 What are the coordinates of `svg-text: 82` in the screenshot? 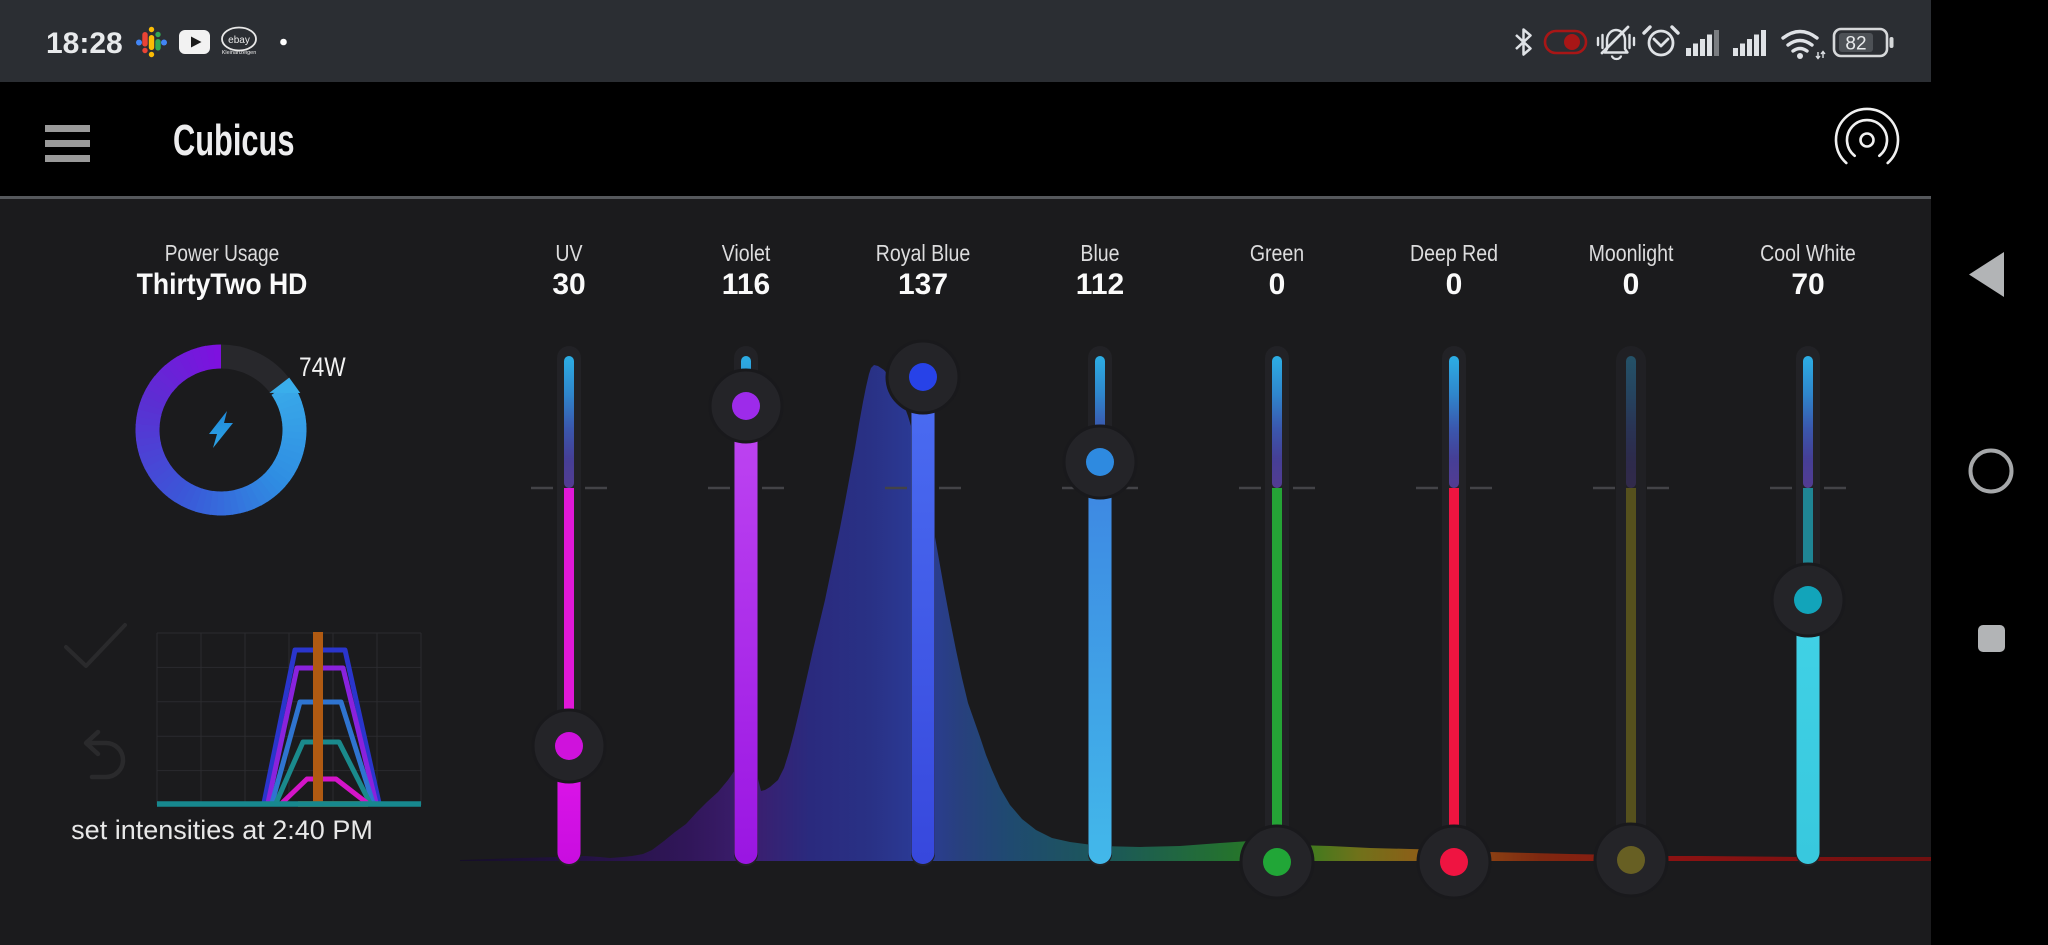 It's located at (1855, 44).